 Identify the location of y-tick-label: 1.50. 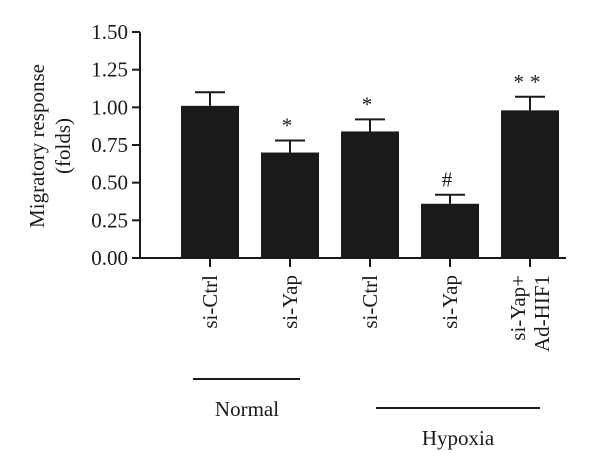
(109, 32).